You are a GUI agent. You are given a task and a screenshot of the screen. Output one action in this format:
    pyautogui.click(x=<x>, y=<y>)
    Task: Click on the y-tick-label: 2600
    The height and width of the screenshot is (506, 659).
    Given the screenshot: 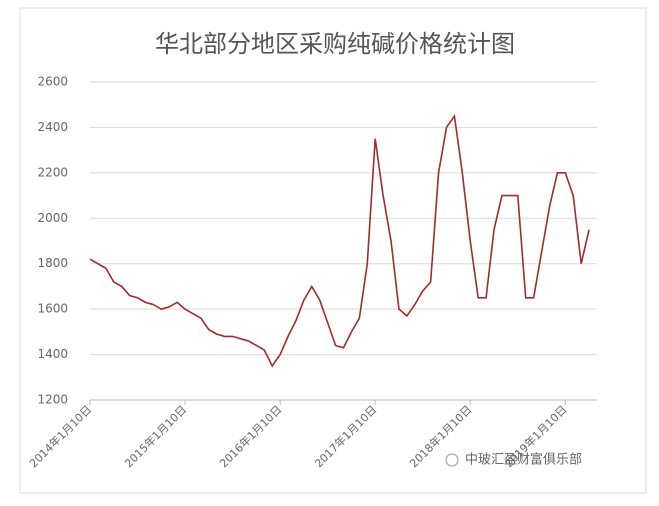 What is the action you would take?
    pyautogui.click(x=52, y=82)
    